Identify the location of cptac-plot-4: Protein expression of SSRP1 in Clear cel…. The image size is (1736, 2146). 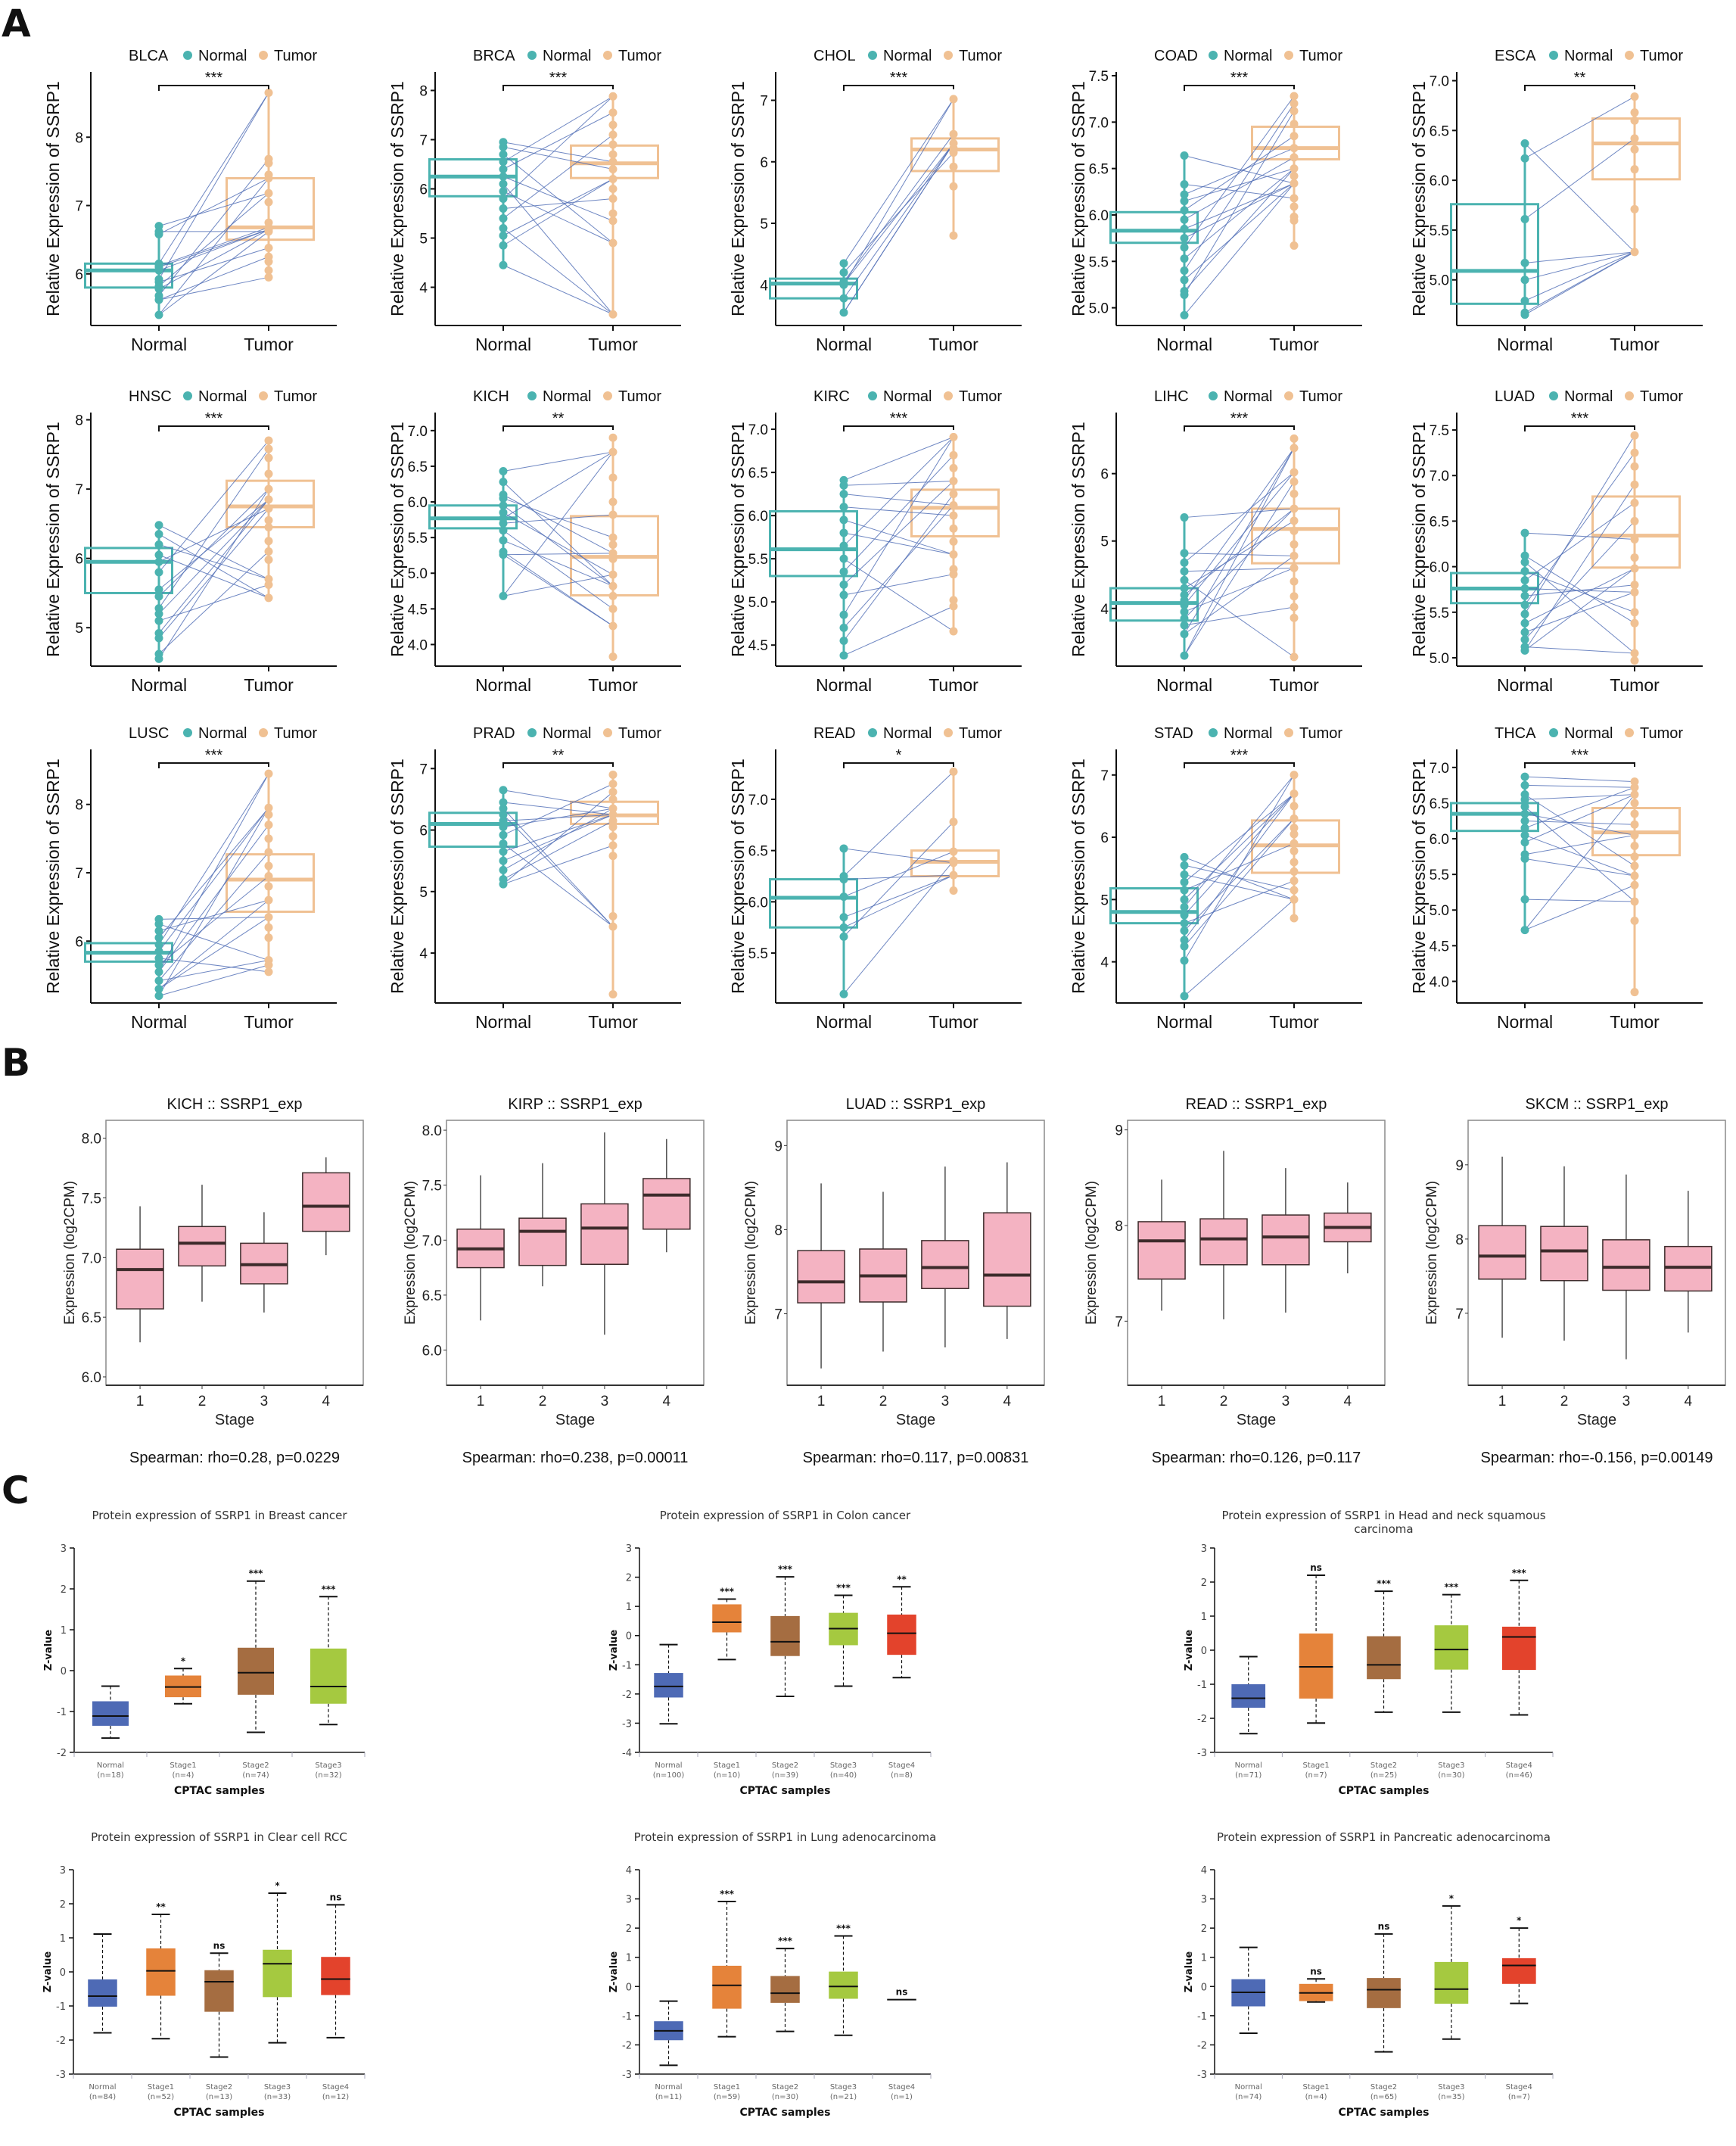
(284, 1983).